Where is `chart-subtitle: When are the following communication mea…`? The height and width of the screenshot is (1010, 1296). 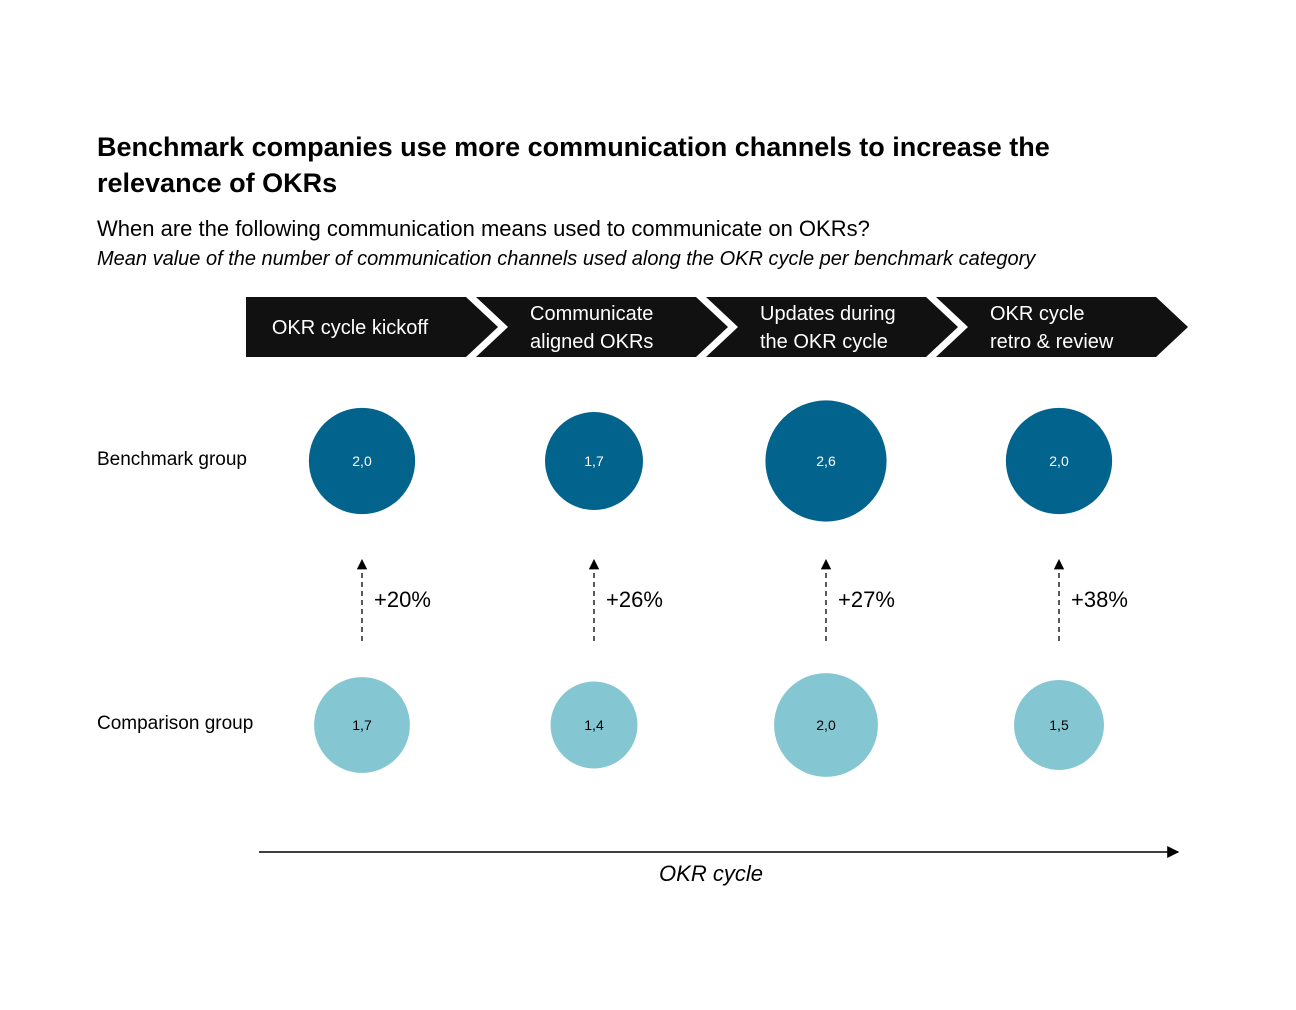
chart-subtitle: When are the following communication mea… is located at coordinates (483, 228).